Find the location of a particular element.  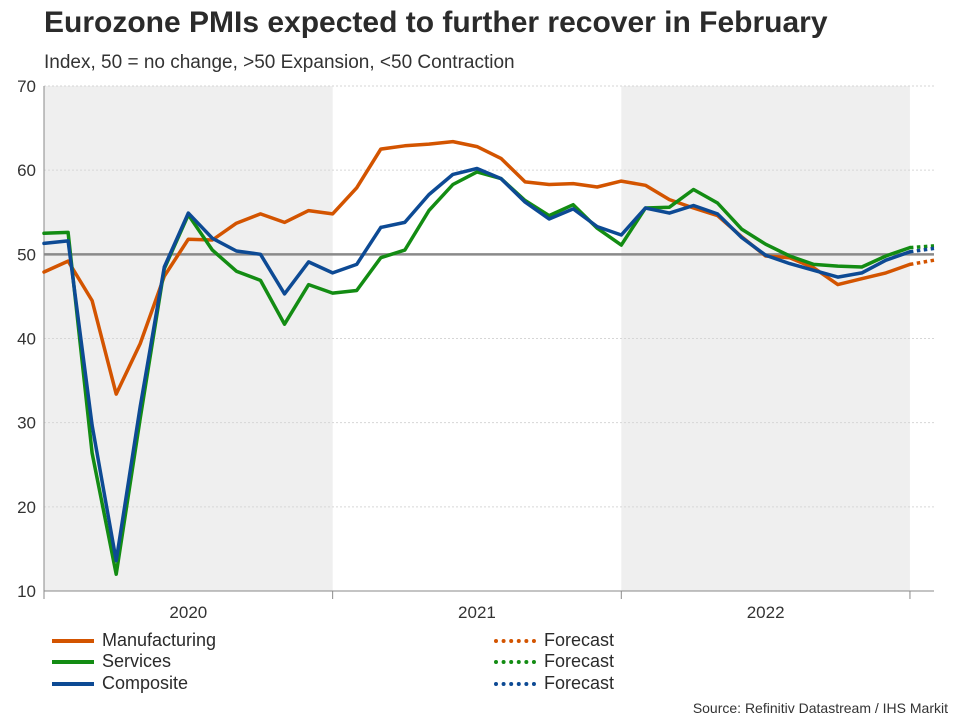

x-tick-label-2021: 2021 is located at coordinates (477, 612).